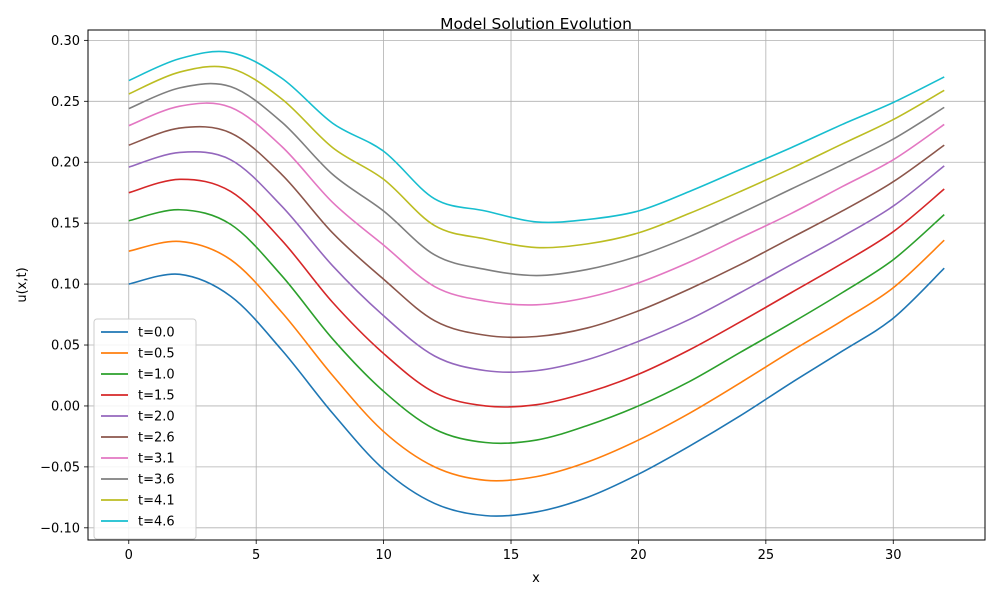 The height and width of the screenshot is (600, 1000). Describe the element at coordinates (536, 578) in the screenshot. I see `x-axis-label: x` at that location.